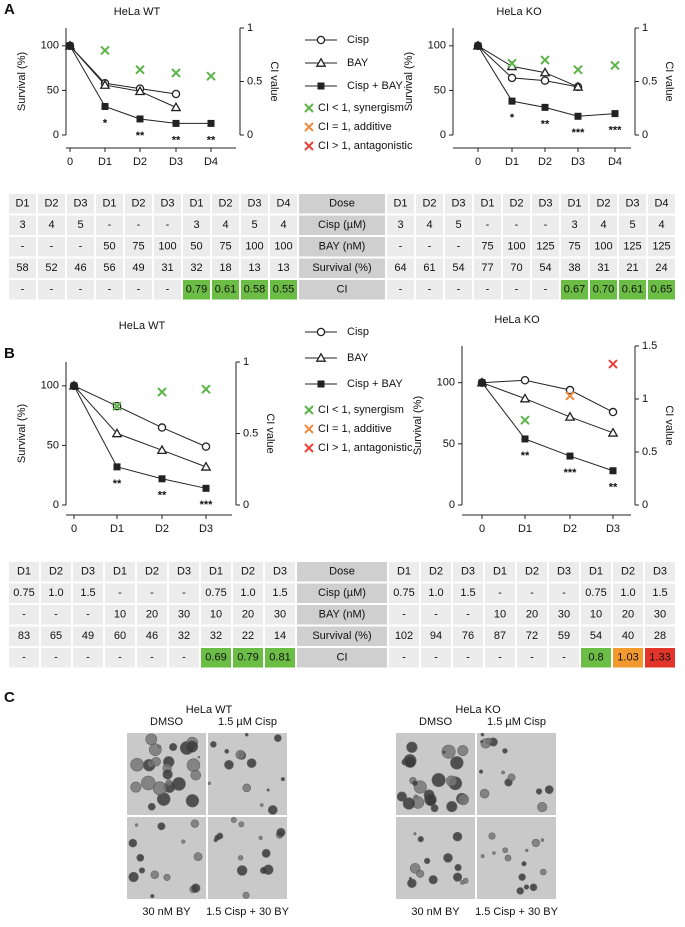  I want to click on image-label: 1.5 µM Cisp, so click(247, 722).